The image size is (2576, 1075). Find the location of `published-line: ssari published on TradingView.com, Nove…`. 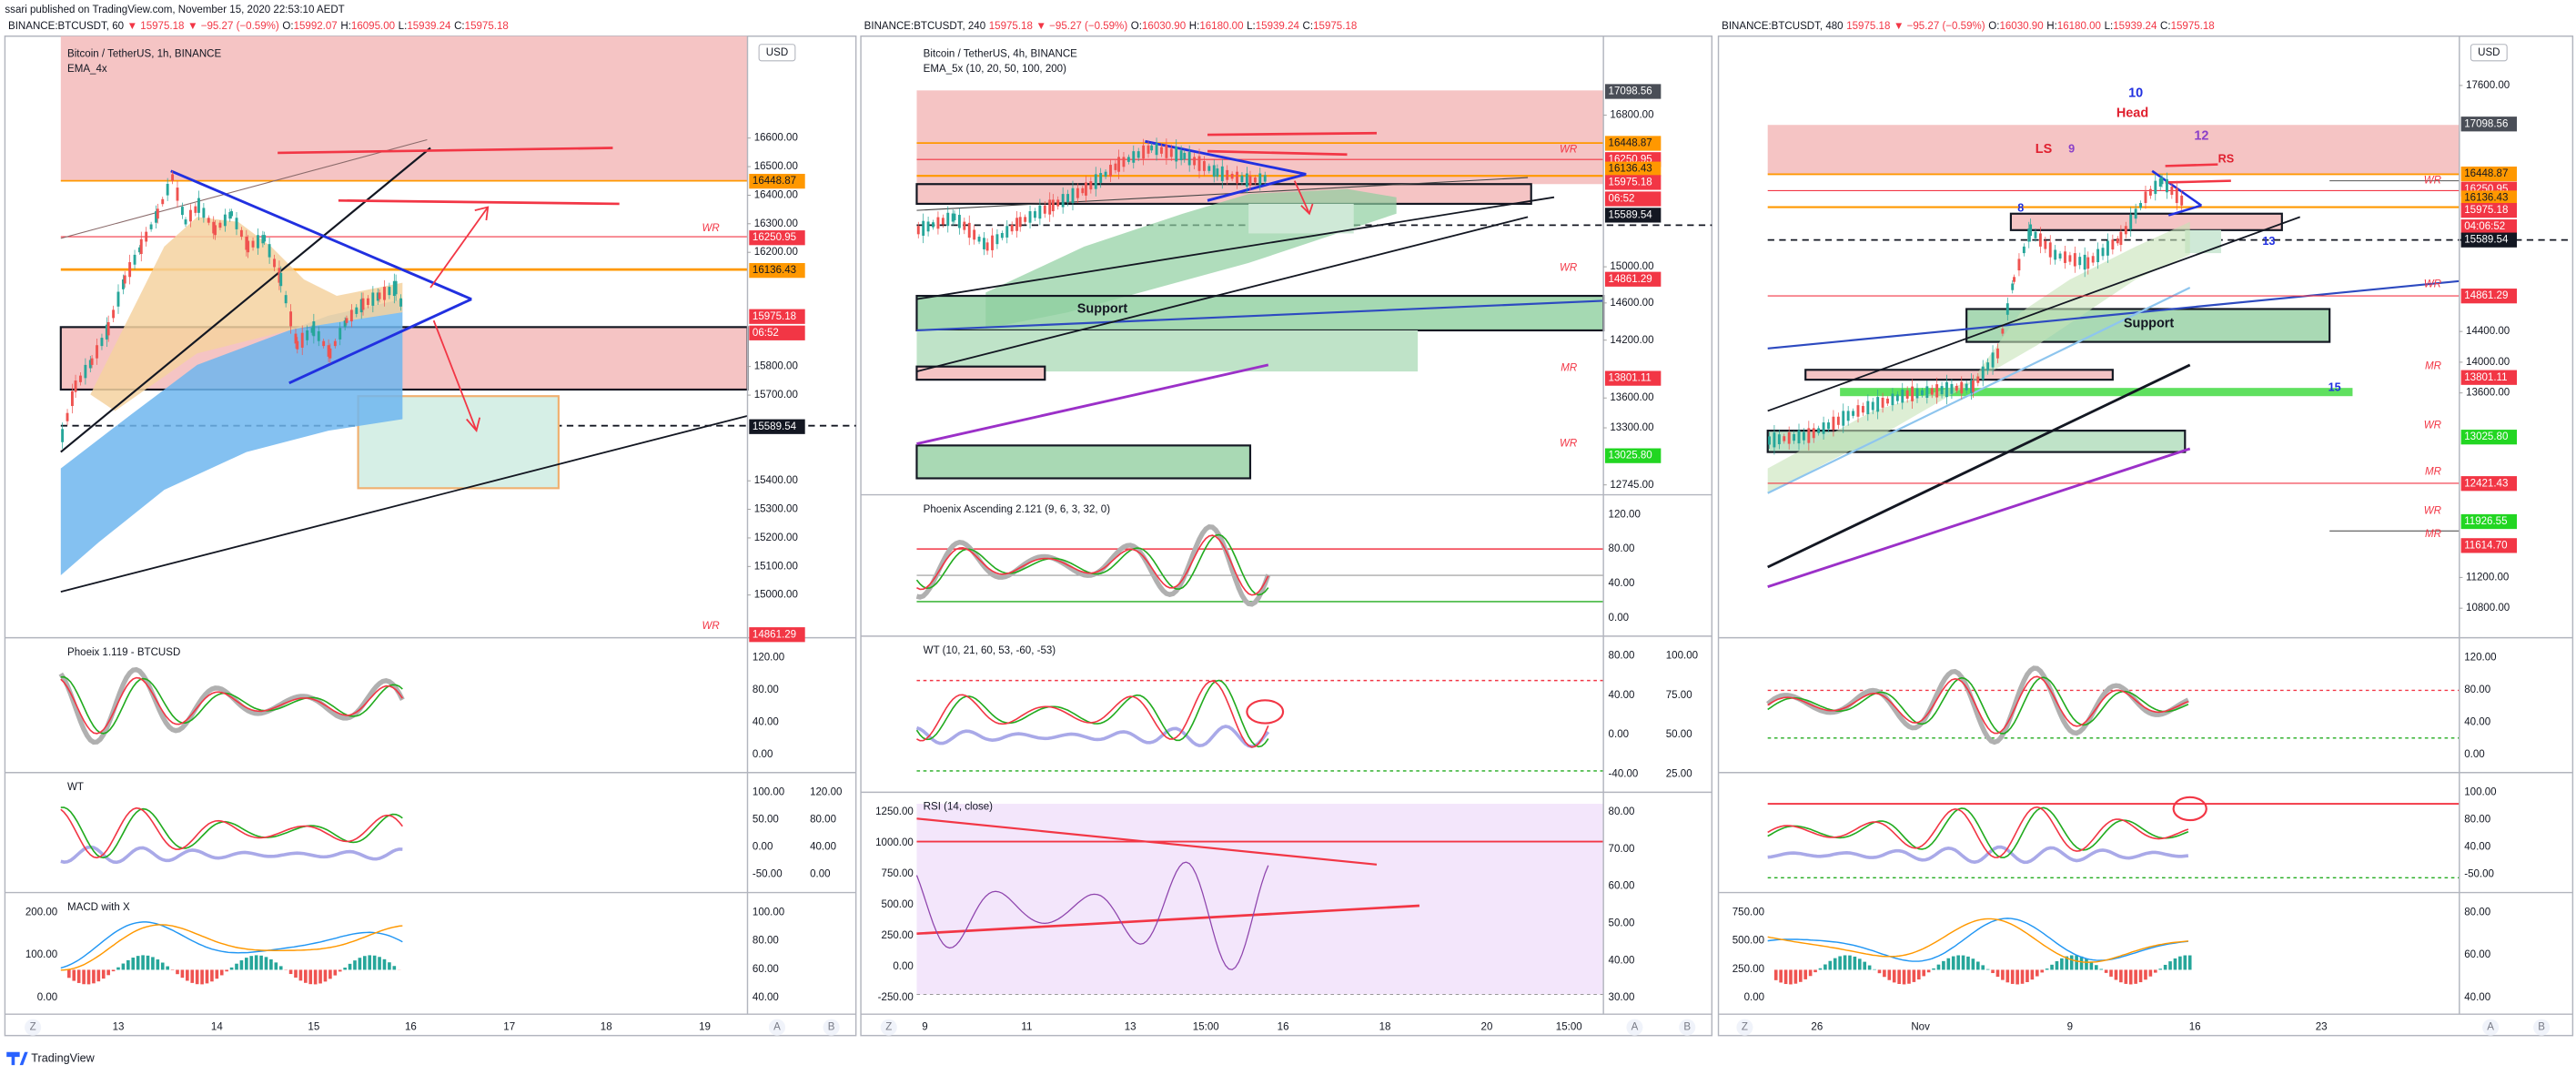

published-line: ssari published on TradingView.com, Nove… is located at coordinates (174, 10).